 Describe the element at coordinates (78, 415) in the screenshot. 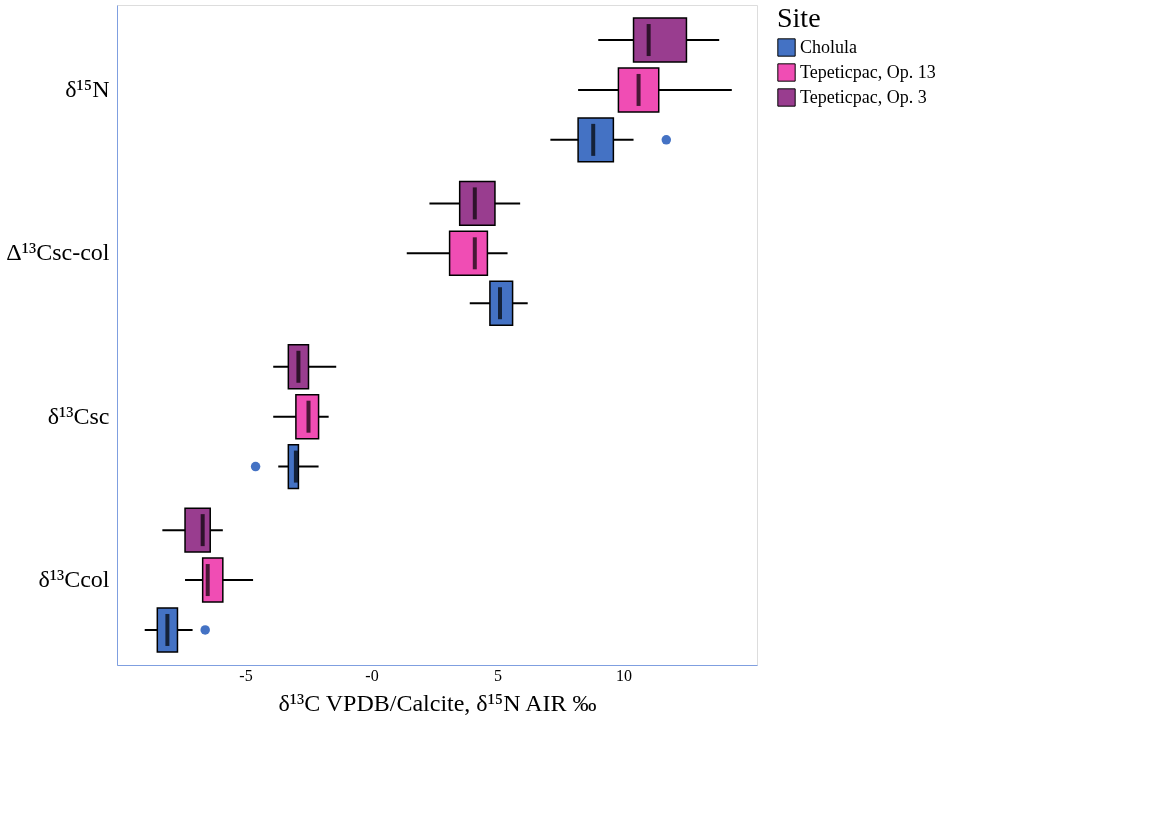

I see `y-tick-label: δ¹³Csc` at that location.